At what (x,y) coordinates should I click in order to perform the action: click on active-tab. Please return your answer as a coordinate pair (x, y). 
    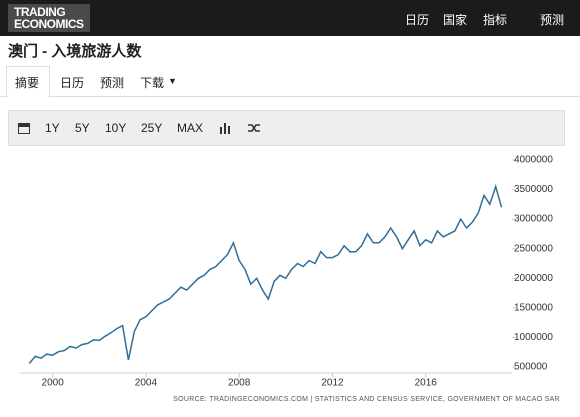
    Looking at the image, I should click on (28, 82).